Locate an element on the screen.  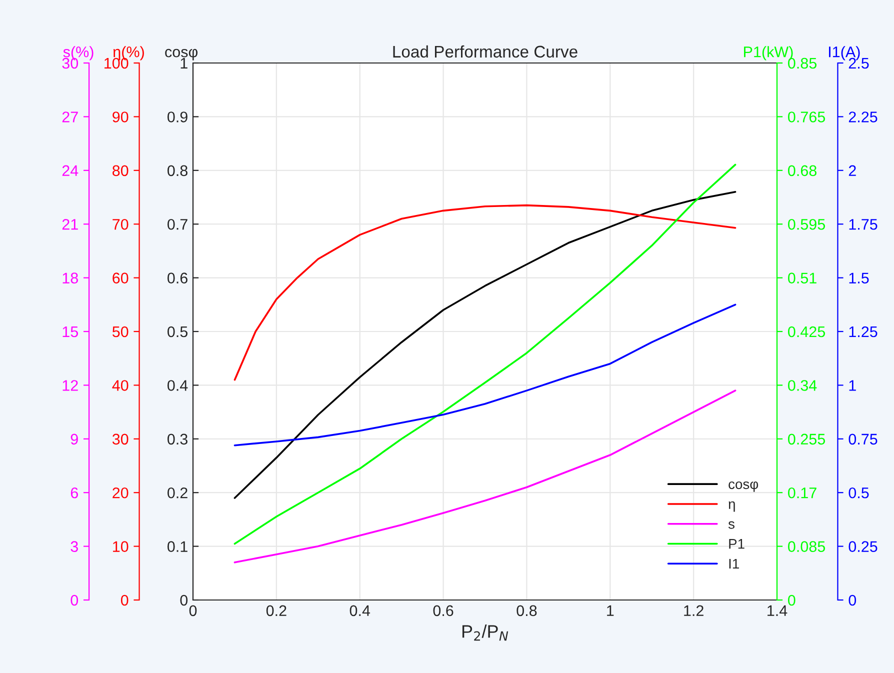
y-tick-label: 0.2 is located at coordinates (178, 492).